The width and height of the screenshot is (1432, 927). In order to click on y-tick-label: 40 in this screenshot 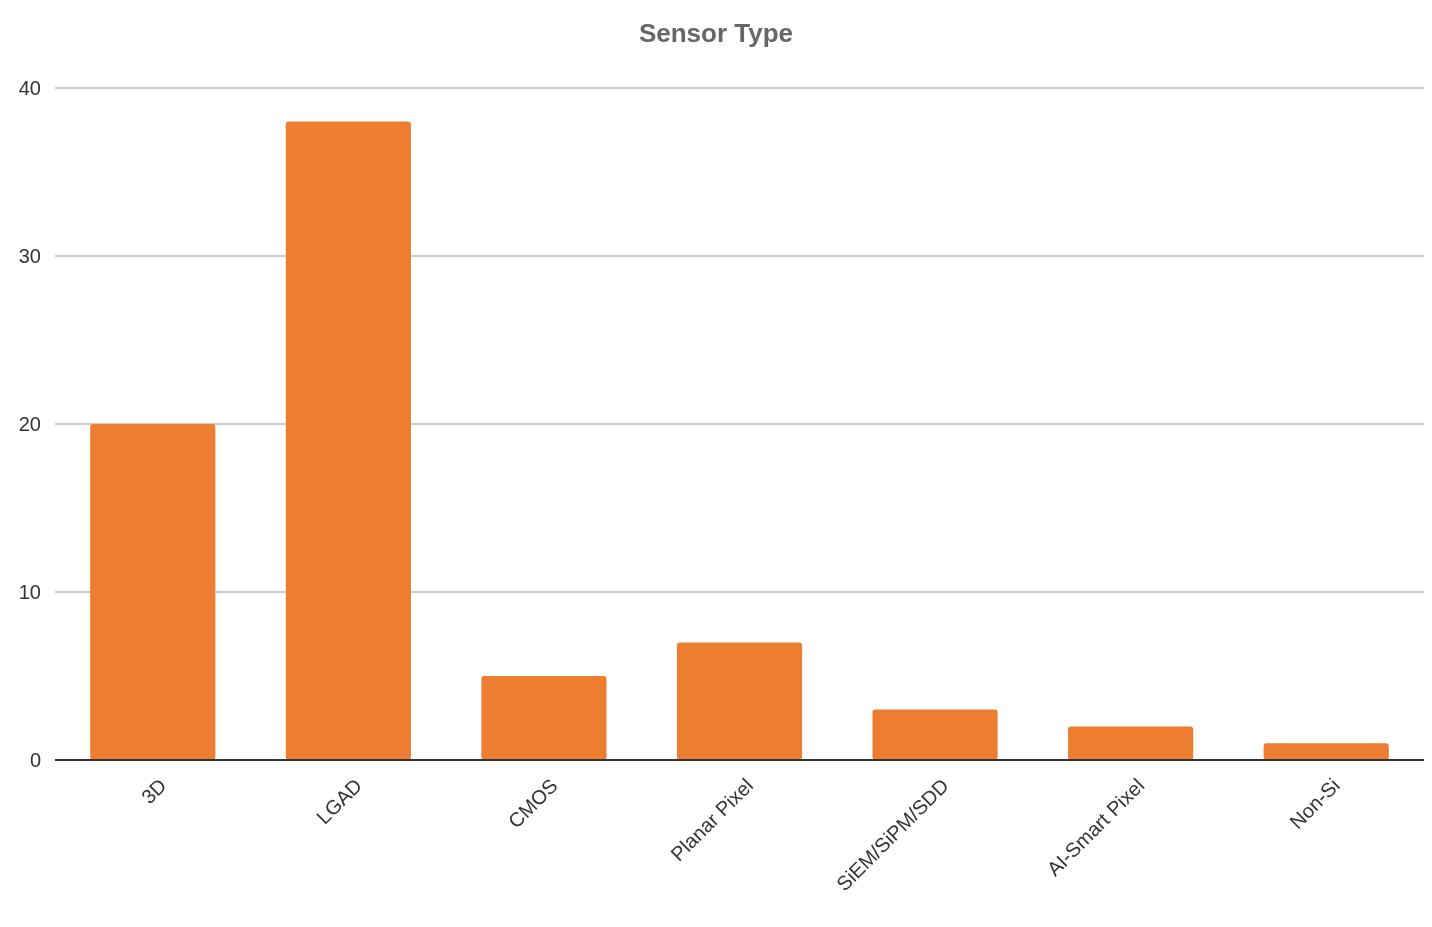, I will do `click(29, 88)`.